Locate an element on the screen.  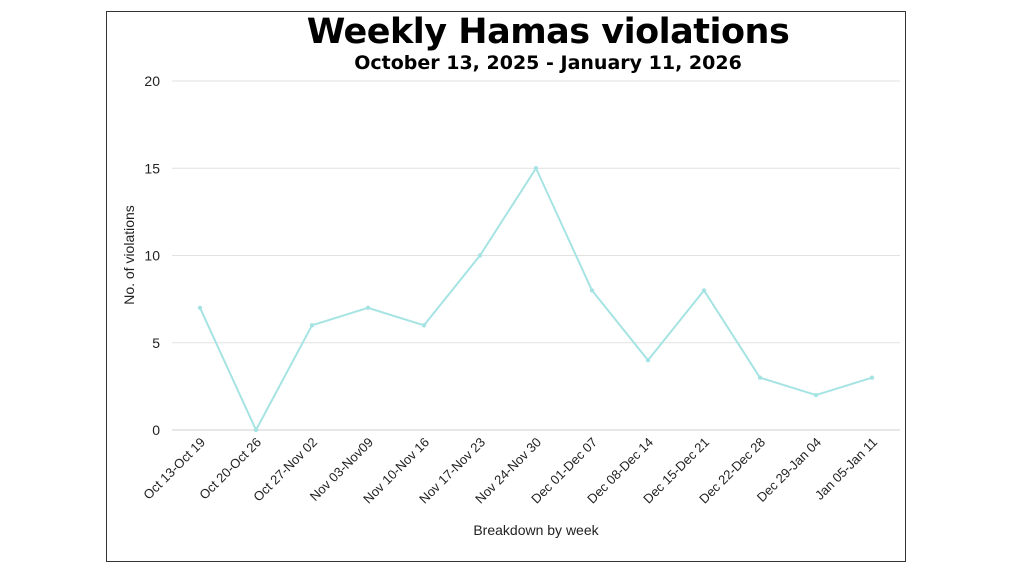
y-tick-label: 20 is located at coordinates (152, 81).